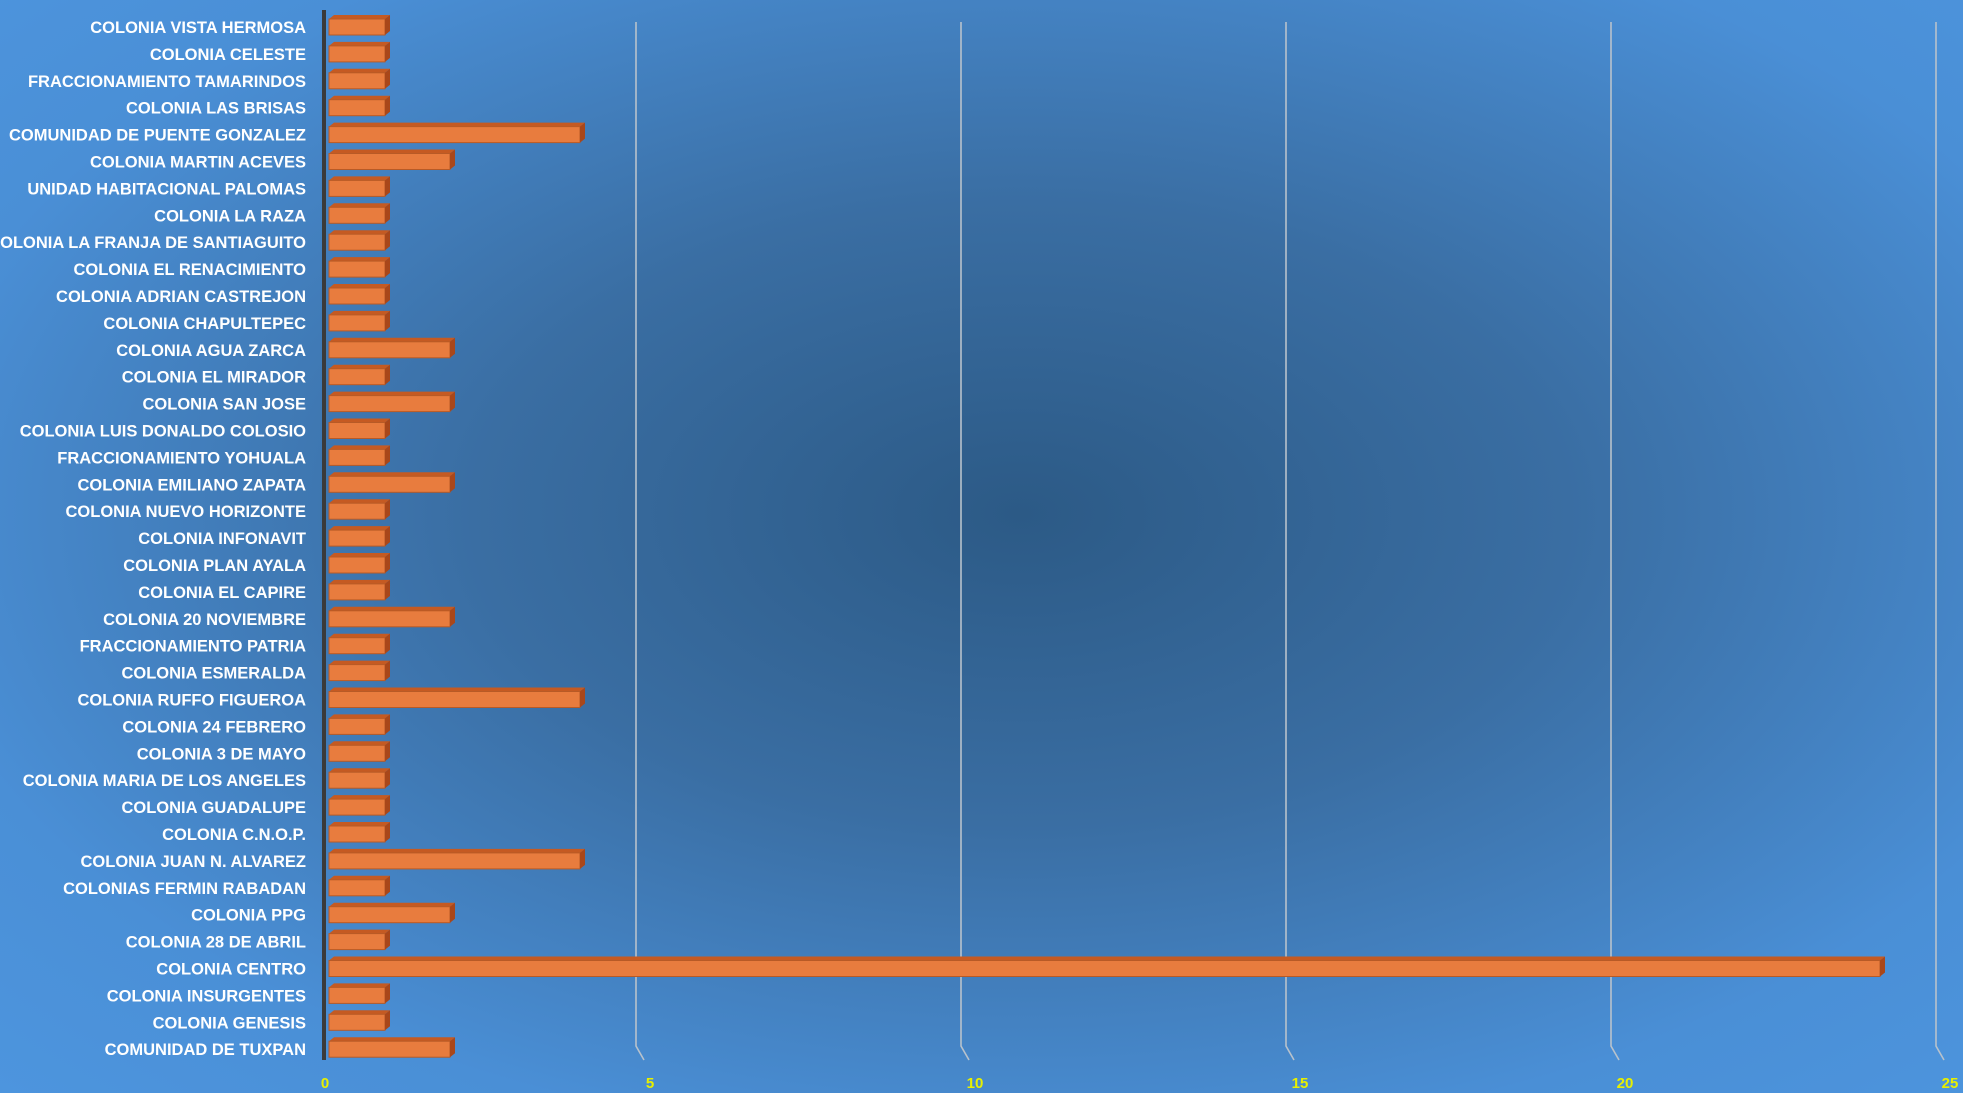 This screenshot has width=1963, height=1093. What do you see at coordinates (229, 1023) in the screenshot?
I see `category-label: COLONIA GENESIS` at bounding box center [229, 1023].